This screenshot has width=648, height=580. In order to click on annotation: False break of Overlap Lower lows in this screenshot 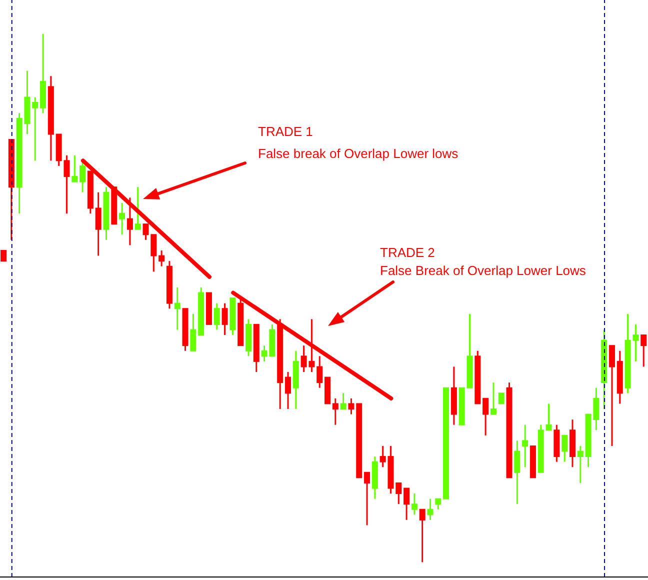, I will do `click(358, 153)`.